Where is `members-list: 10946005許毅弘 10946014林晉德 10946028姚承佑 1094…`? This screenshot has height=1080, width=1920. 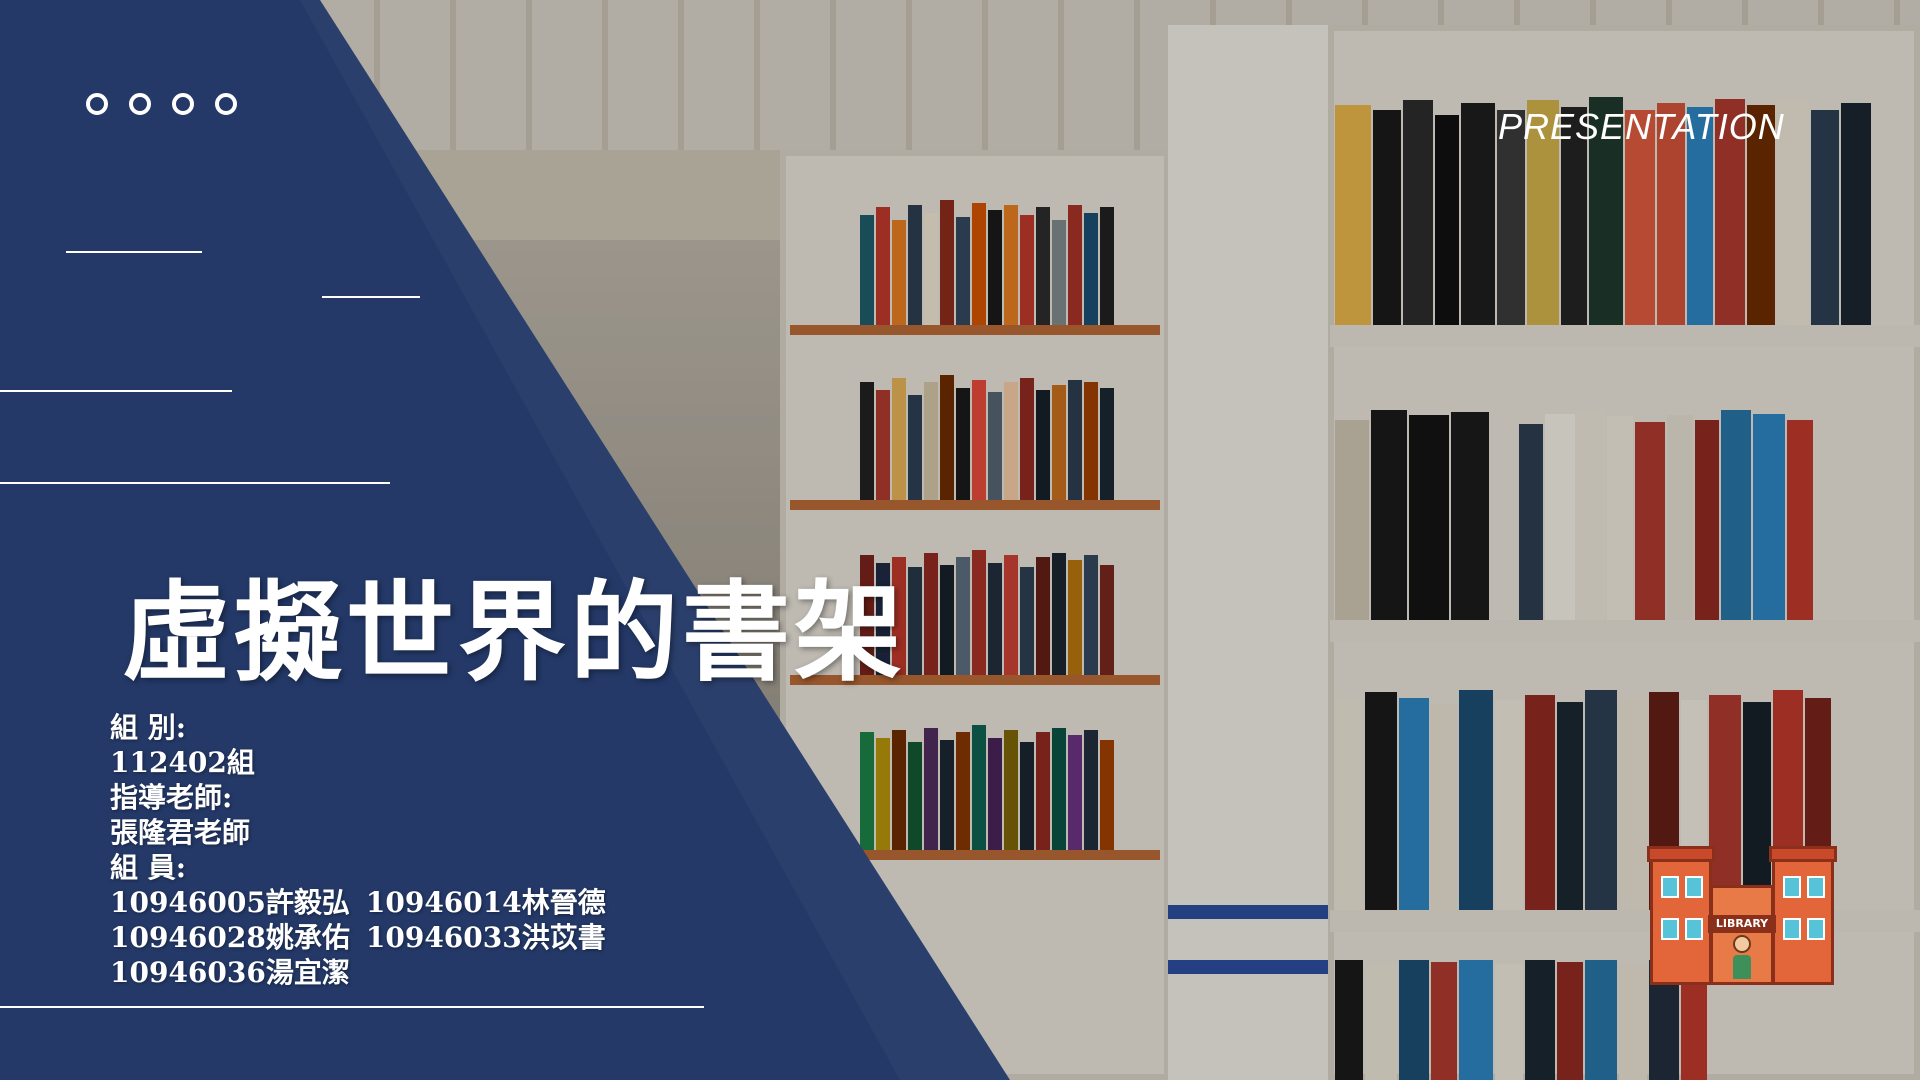 members-list: 10946005許毅弘 10946014林晉德 10946028姚承佑 1094… is located at coordinates (358, 937).